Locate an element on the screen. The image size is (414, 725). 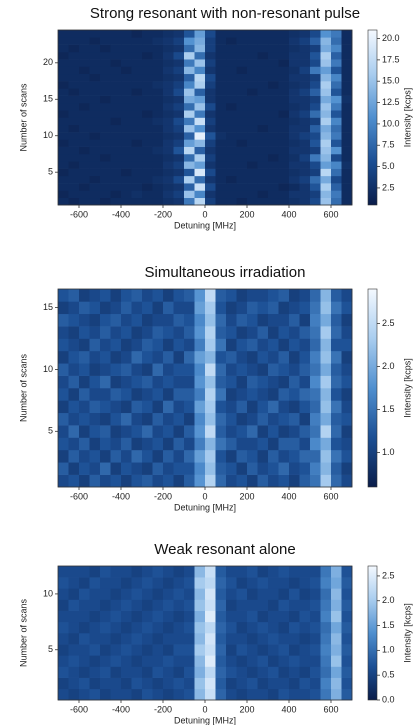
y-axis-label: Number of scans is located at coordinates (23, 387).